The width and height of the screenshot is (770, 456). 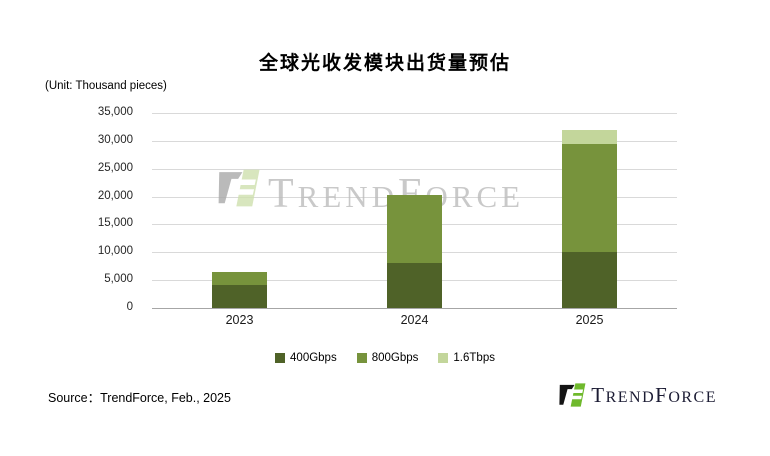 What do you see at coordinates (589, 320) in the screenshot?
I see `x-tick-label: 2025` at bounding box center [589, 320].